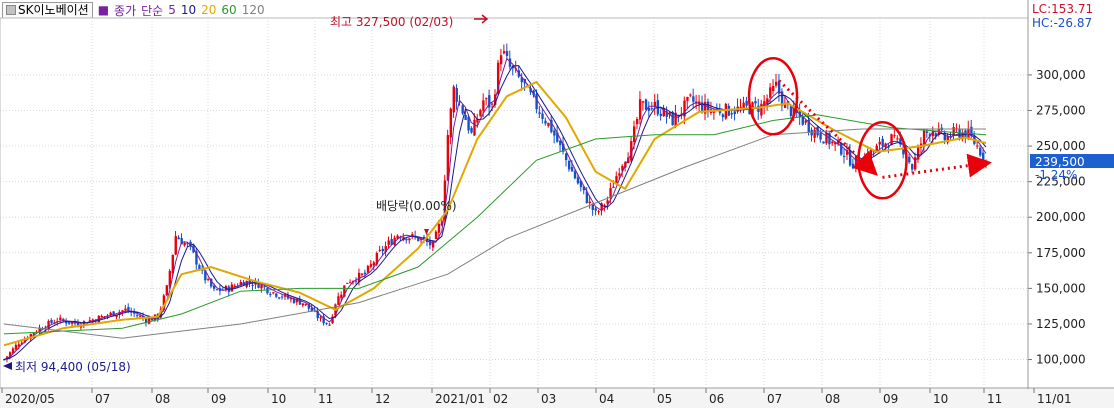 This screenshot has width=1114, height=408. Describe the element at coordinates (125, 10) in the screenshot. I see `legend-price-type: 종가` at that location.